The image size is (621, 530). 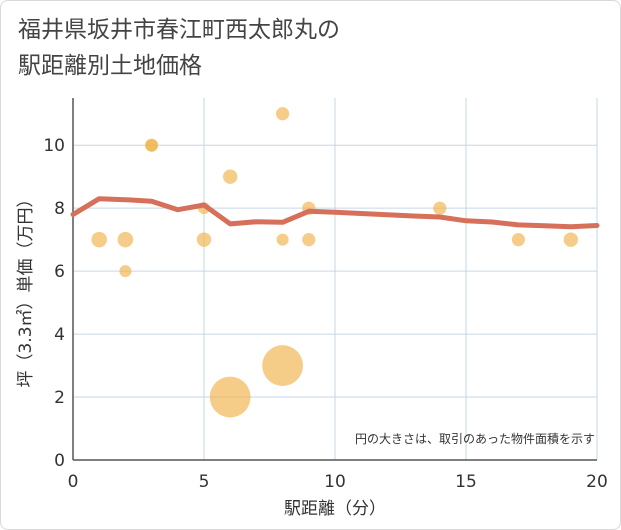 What do you see at coordinates (59, 398) in the screenshot?
I see `y-tick-label-1: 2` at bounding box center [59, 398].